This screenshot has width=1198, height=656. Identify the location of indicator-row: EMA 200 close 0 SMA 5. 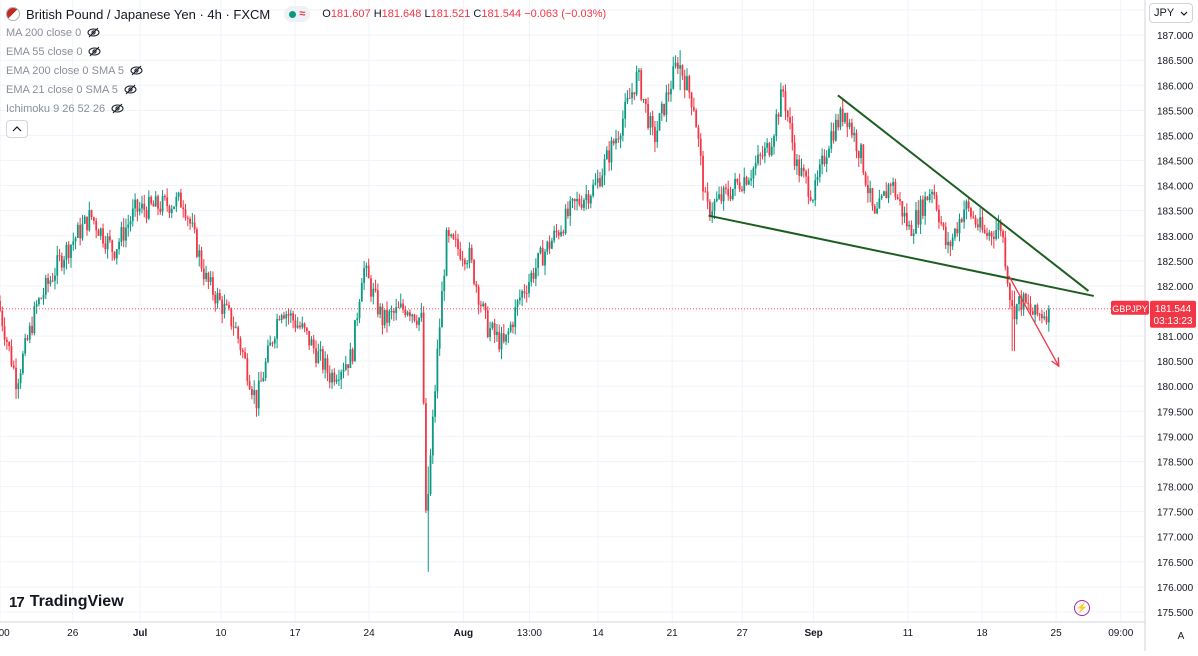
(306, 70).